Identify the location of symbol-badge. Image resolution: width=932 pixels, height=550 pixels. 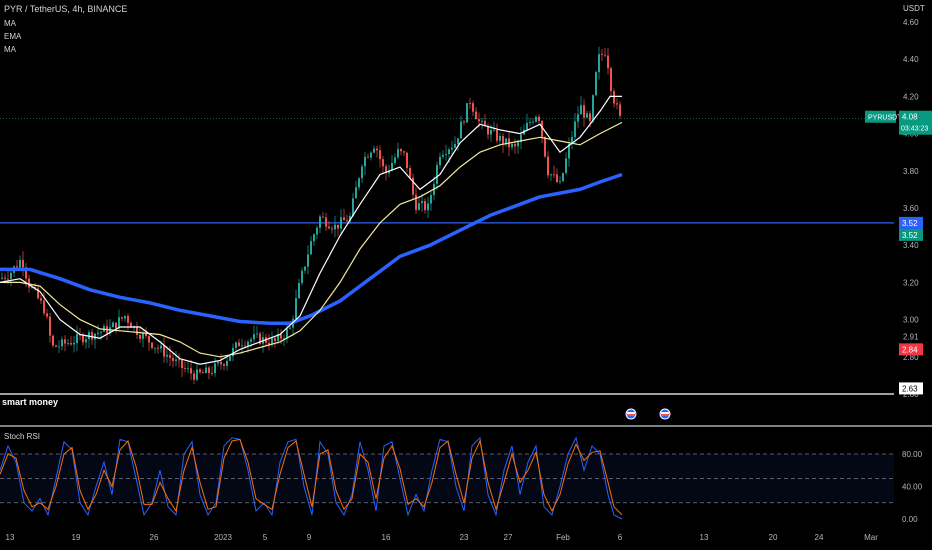
(880, 116).